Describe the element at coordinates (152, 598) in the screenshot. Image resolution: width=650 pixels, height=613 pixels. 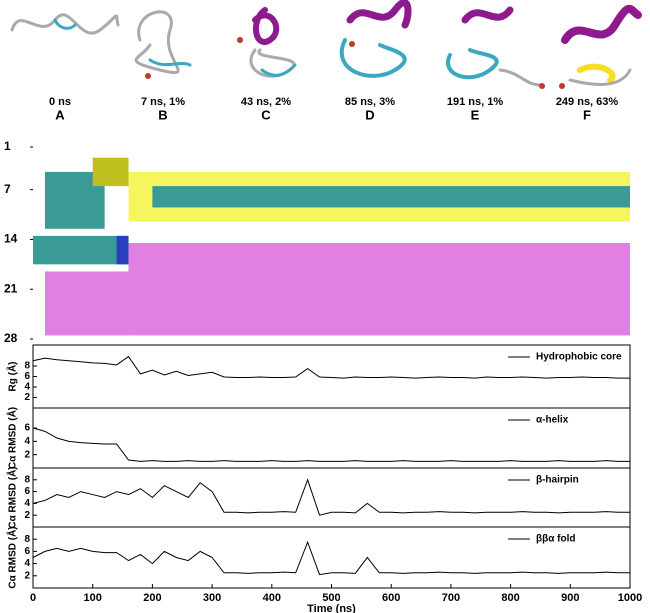
I see `x-tick-label: 200` at that location.